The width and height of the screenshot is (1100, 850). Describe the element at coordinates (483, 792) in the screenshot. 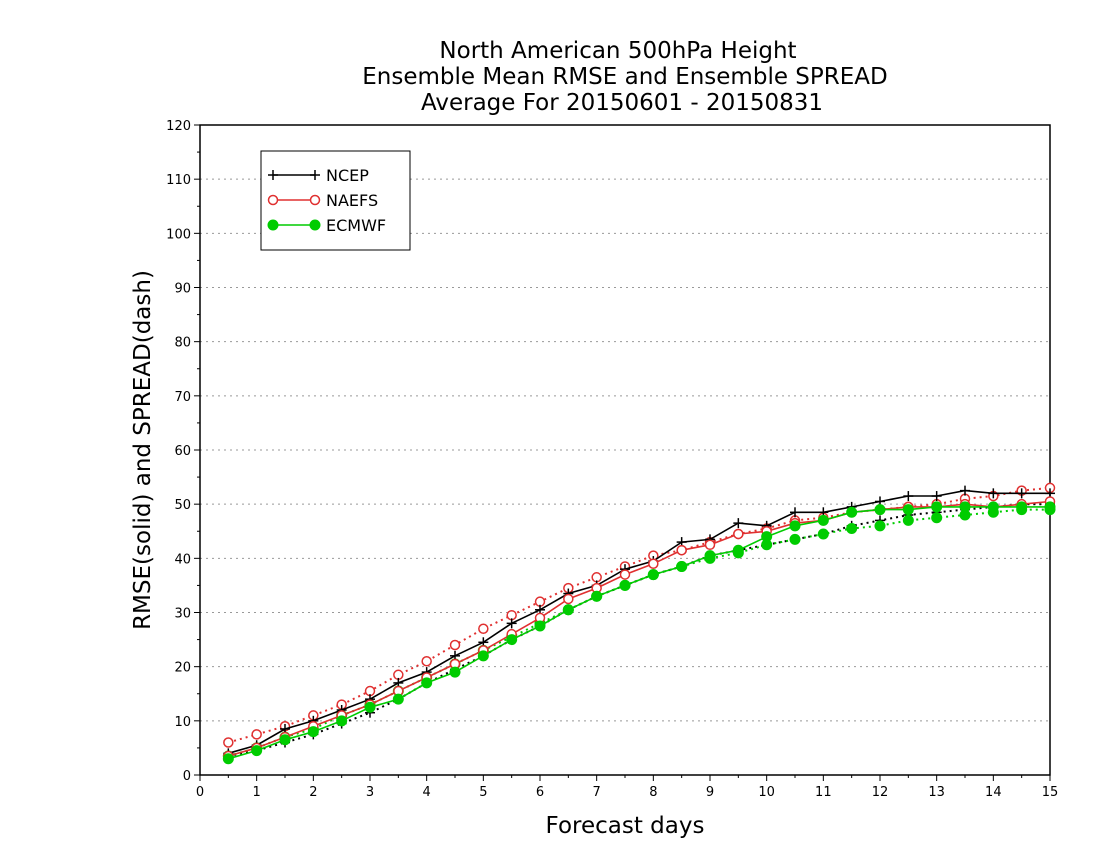

I see `x-tick-label: 5` at that location.